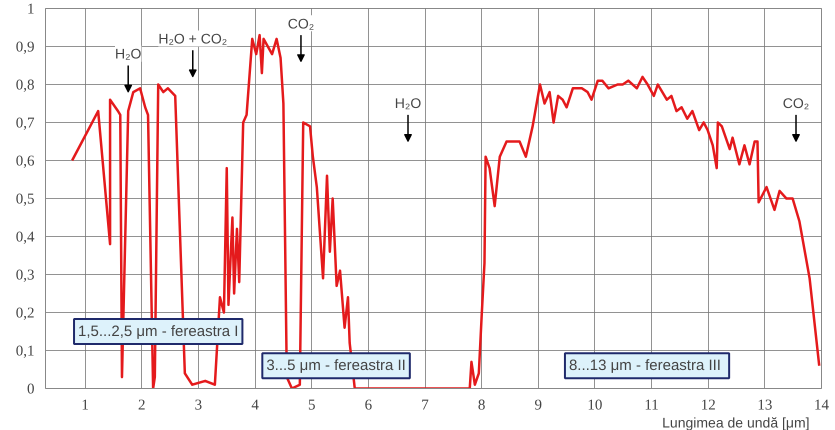 The width and height of the screenshot is (835, 430). What do you see at coordinates (158, 331) in the screenshot?
I see `annotation: 1,5...2,5 μm - fereastra I` at bounding box center [158, 331].